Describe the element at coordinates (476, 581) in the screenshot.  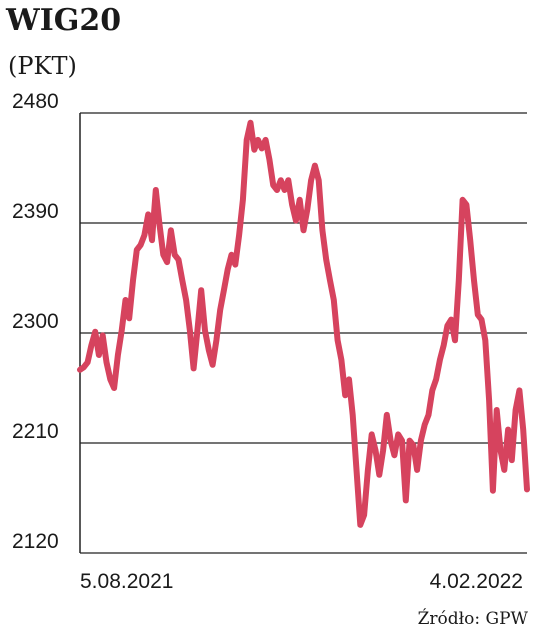
I see `x-tick-label: 4.02.2022` at that location.